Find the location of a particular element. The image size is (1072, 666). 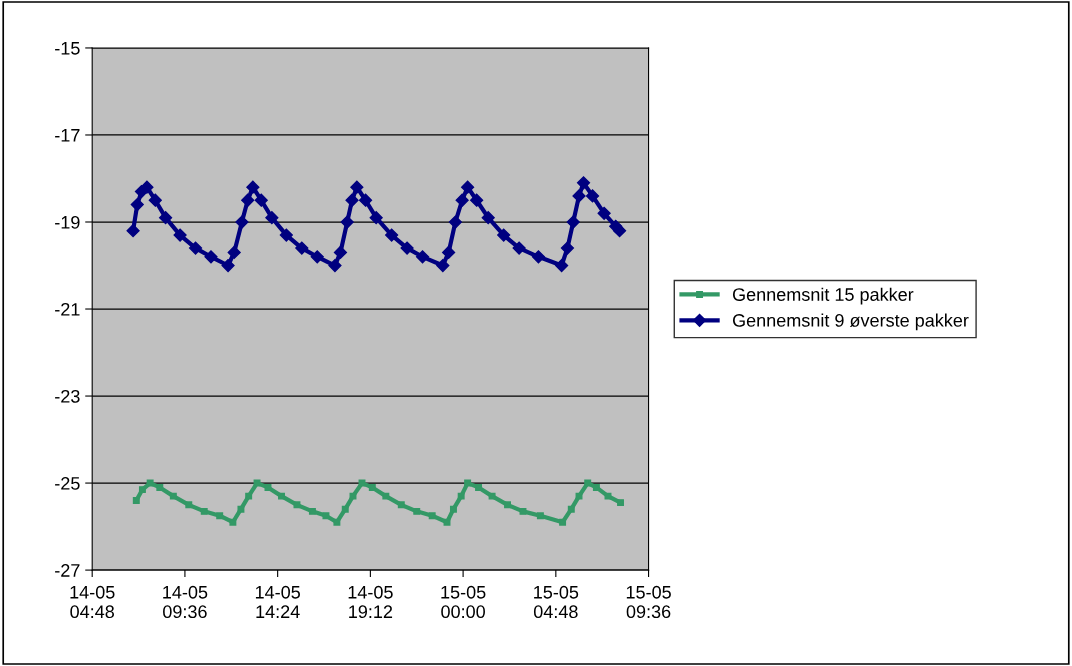

x-tick-label: 15-05 09:36 is located at coordinates (648, 602).